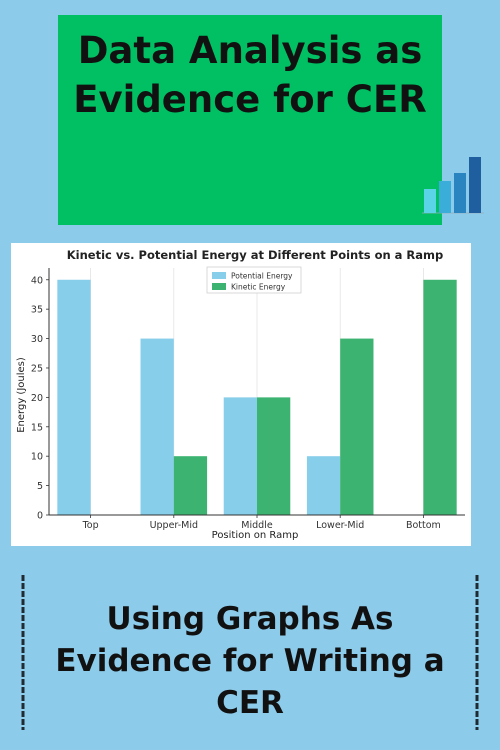 The width and height of the screenshot is (500, 750). Describe the element at coordinates (250, 75) in the screenshot. I see `page-title: Data Analysis as Evidence for CER` at that location.